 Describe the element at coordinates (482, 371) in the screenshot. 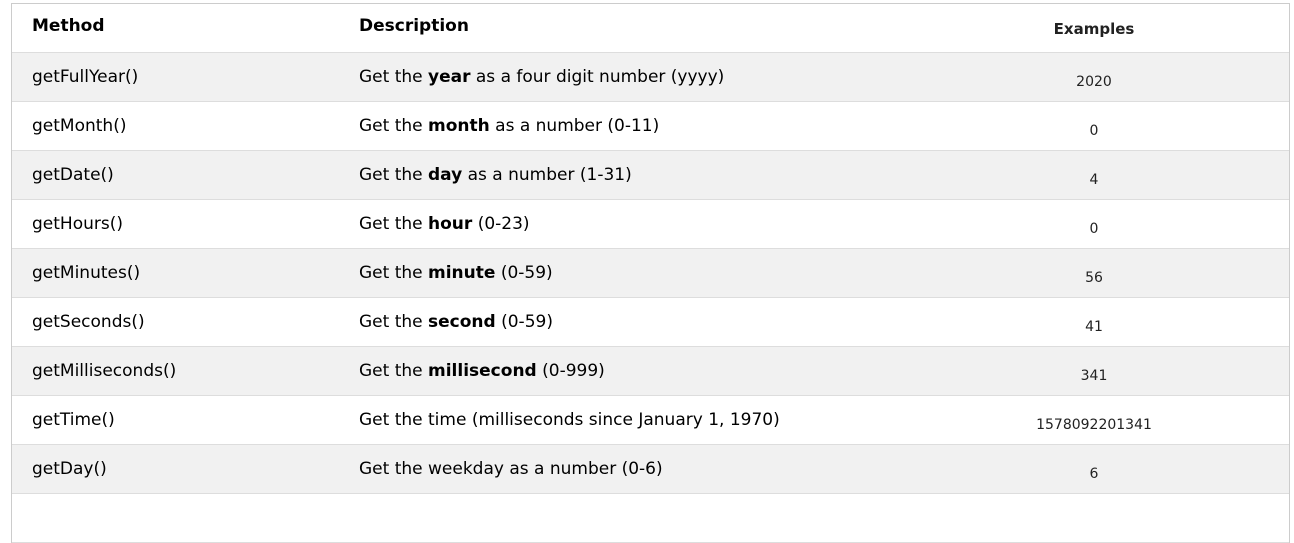

I see `description-bold: millisecond` at that location.